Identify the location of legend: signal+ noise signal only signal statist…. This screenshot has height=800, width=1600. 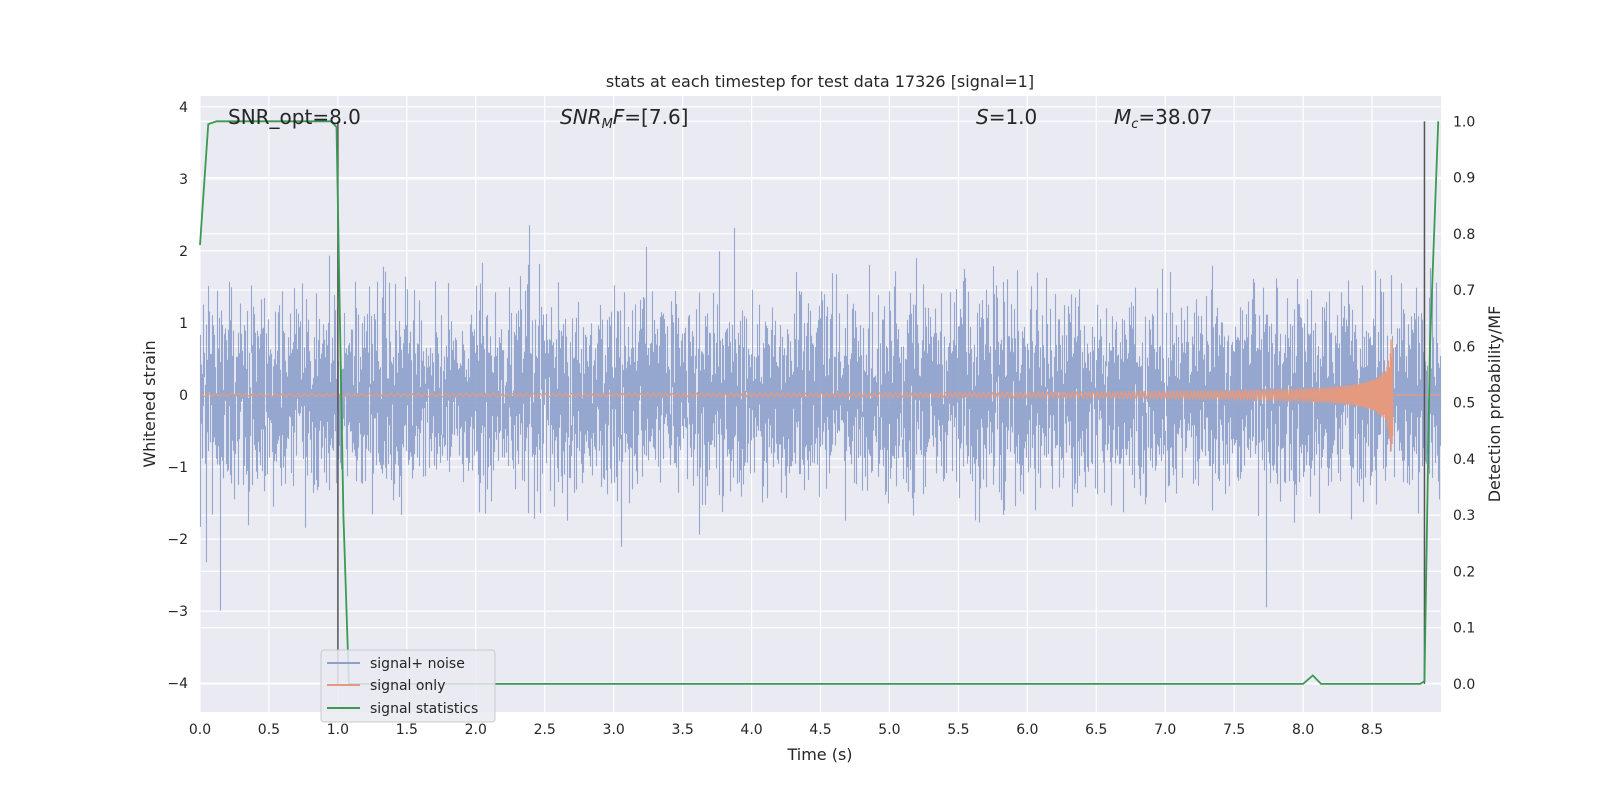
(408, 686).